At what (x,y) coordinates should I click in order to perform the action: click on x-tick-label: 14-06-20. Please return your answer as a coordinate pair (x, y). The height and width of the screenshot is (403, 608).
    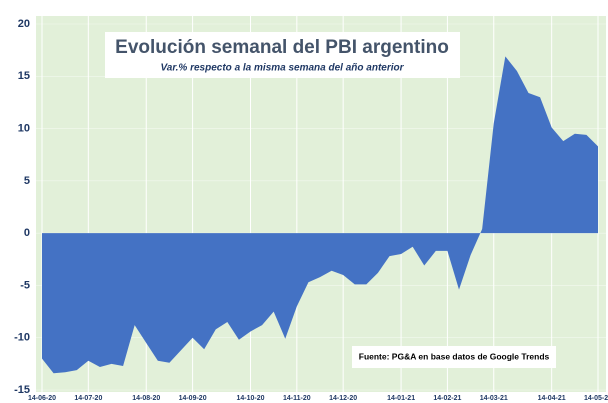
    Looking at the image, I should click on (42, 398).